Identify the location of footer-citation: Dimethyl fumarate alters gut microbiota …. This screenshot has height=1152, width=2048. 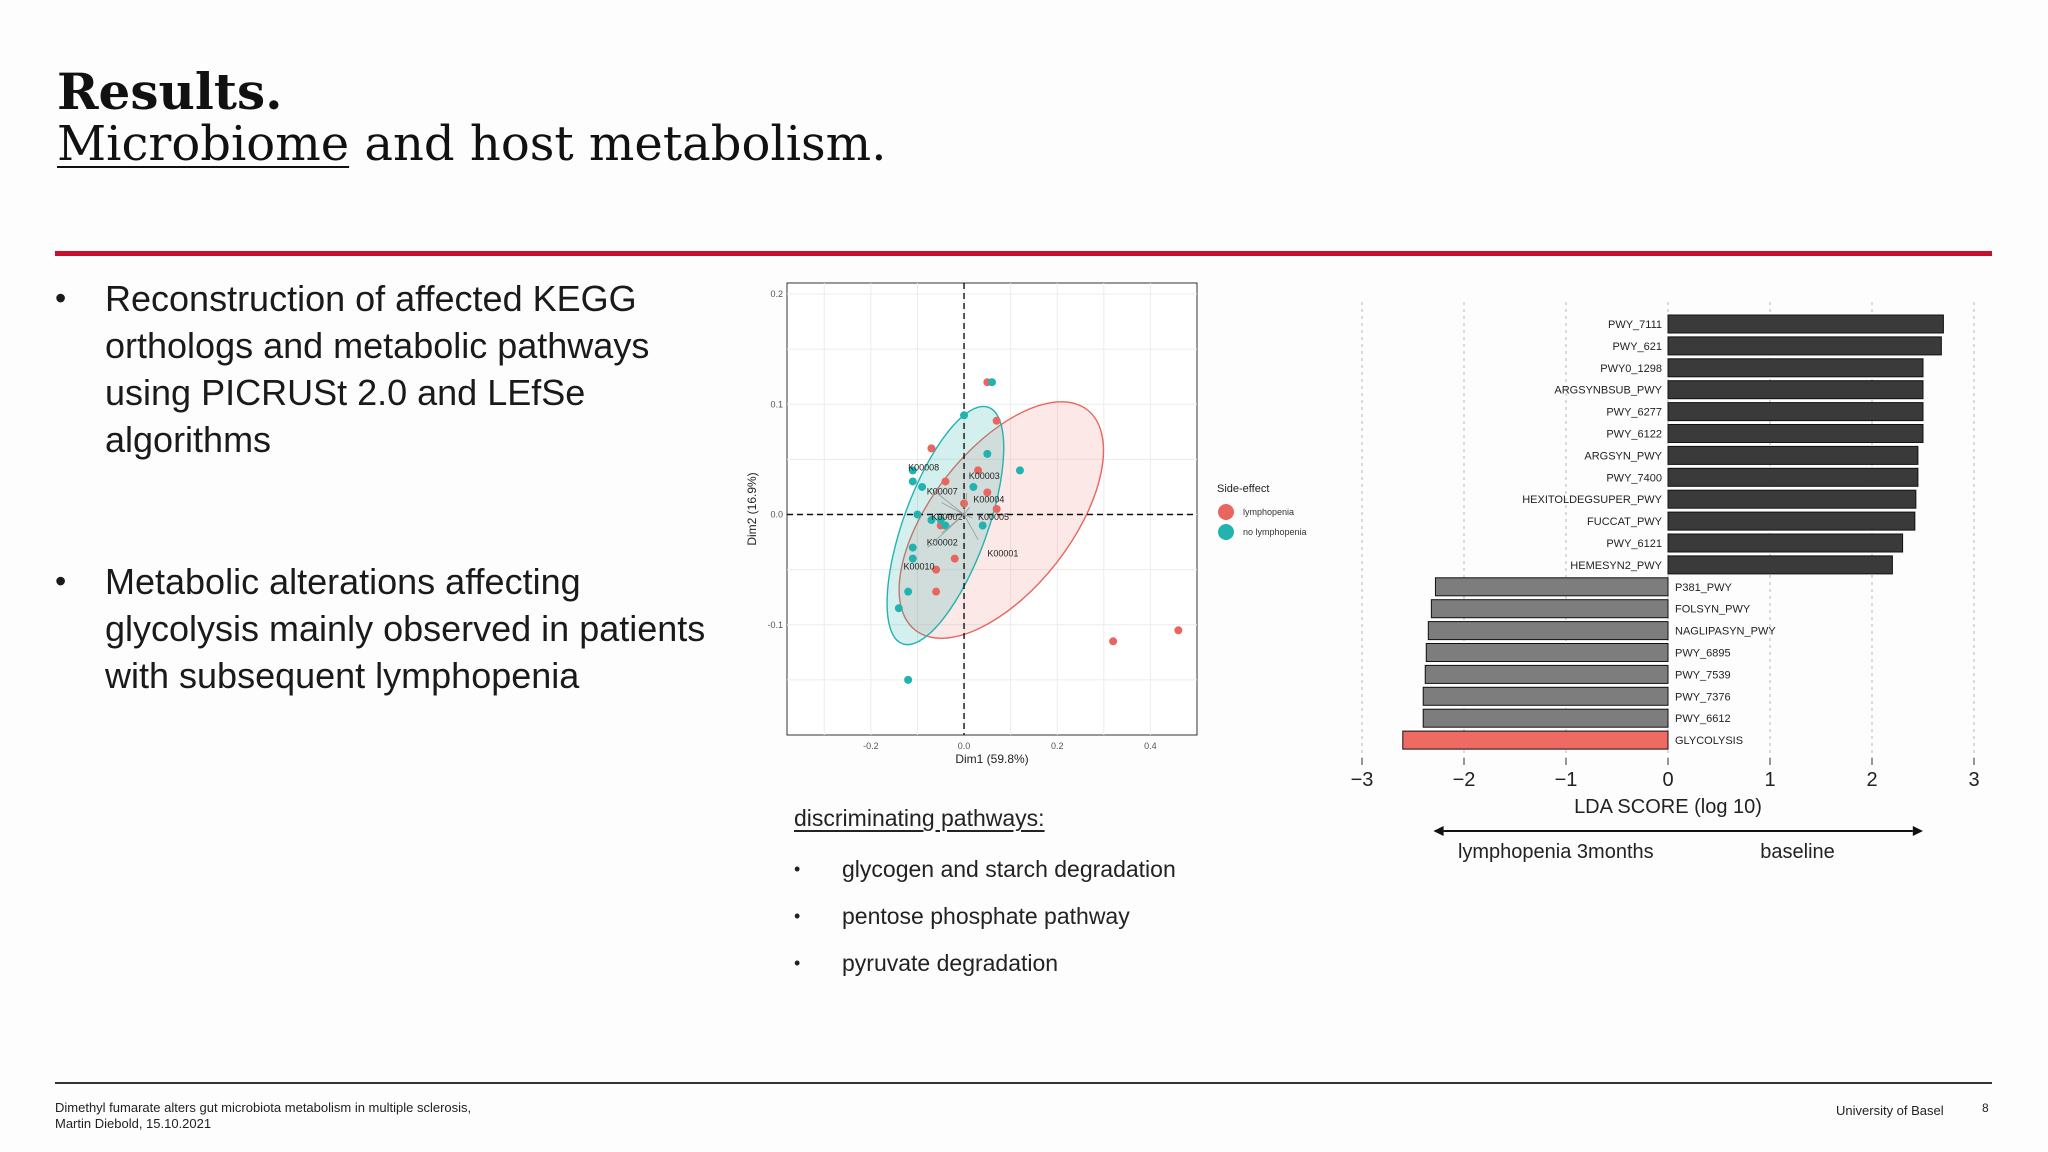
(263, 1116).